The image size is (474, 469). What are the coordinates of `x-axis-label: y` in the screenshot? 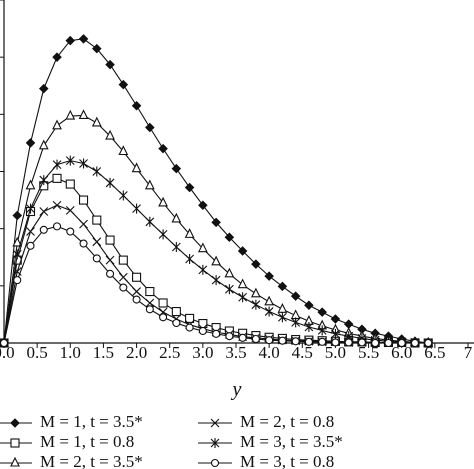 It's located at (236, 390).